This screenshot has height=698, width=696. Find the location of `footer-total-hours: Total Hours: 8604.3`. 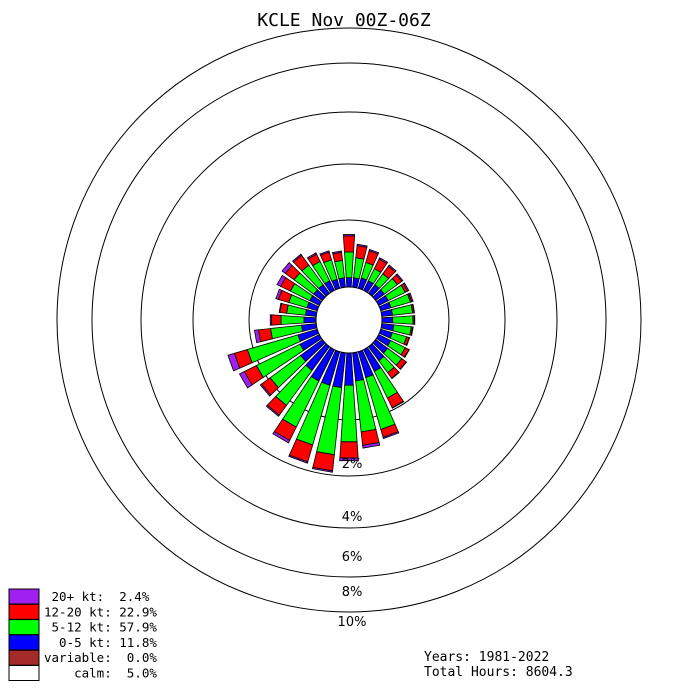

footer-total-hours: Total Hours: 8604.3 is located at coordinates (498, 672).